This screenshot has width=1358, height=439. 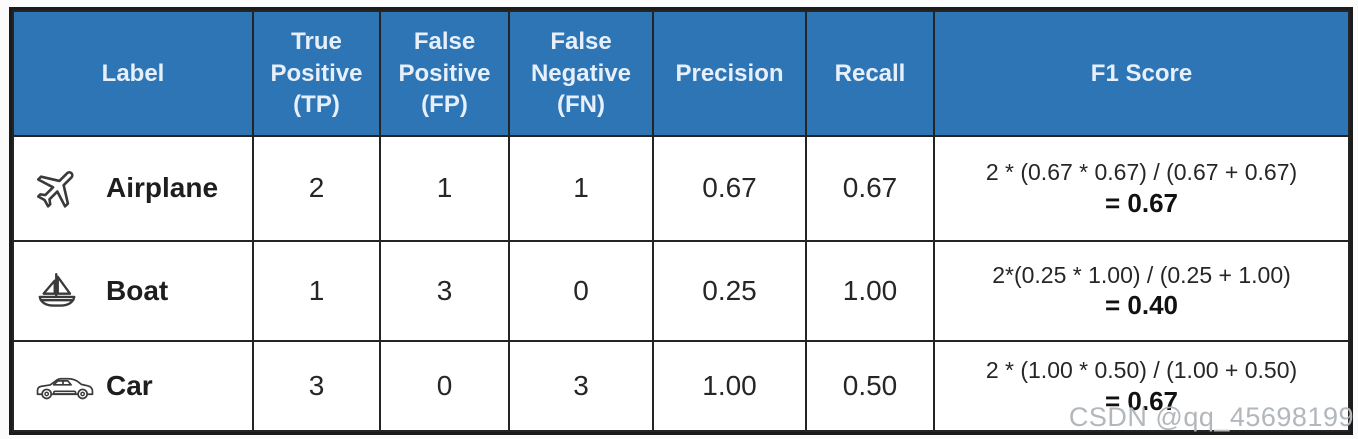 I want to click on f1-cell: 2*(0.25 * 1.00) / (0.25 + 1.00) = 0.40, so click(x=1141, y=291).